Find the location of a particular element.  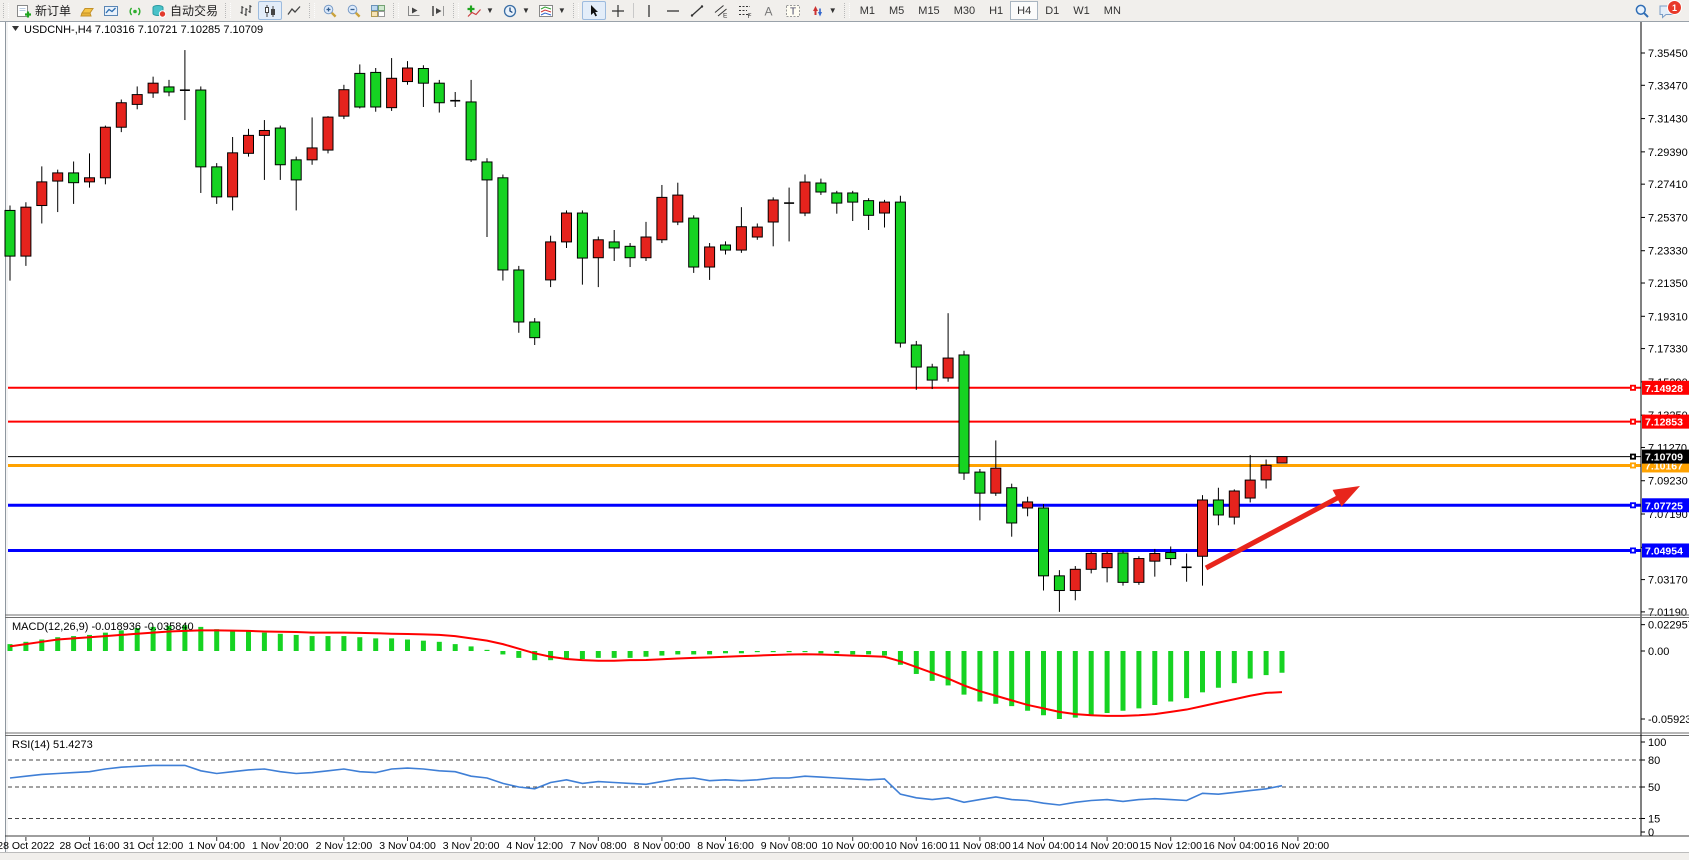

autotrade-button: 自动交易 is located at coordinates (184, 10).